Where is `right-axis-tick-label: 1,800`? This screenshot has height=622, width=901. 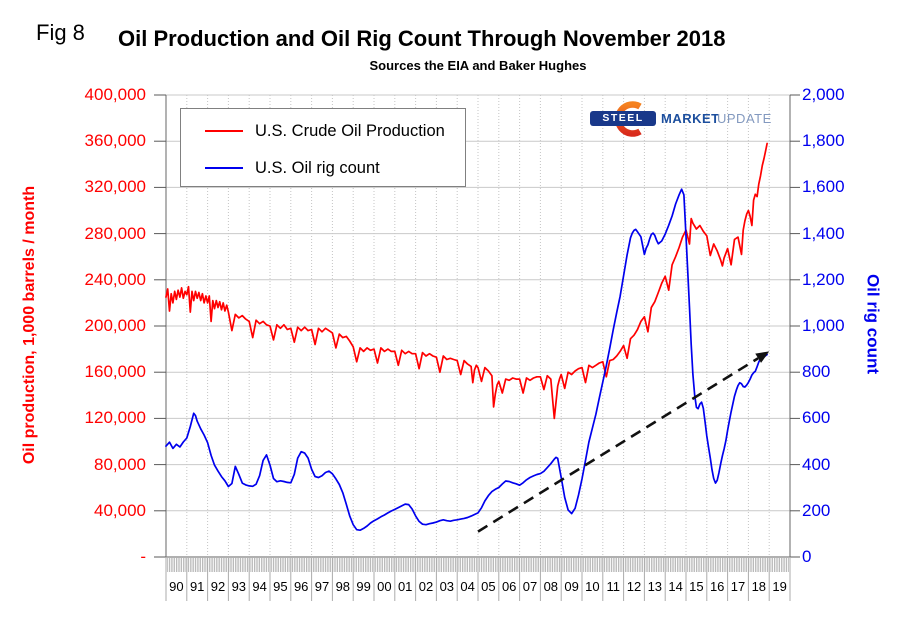
right-axis-tick-label: 1,800 is located at coordinates (823, 141).